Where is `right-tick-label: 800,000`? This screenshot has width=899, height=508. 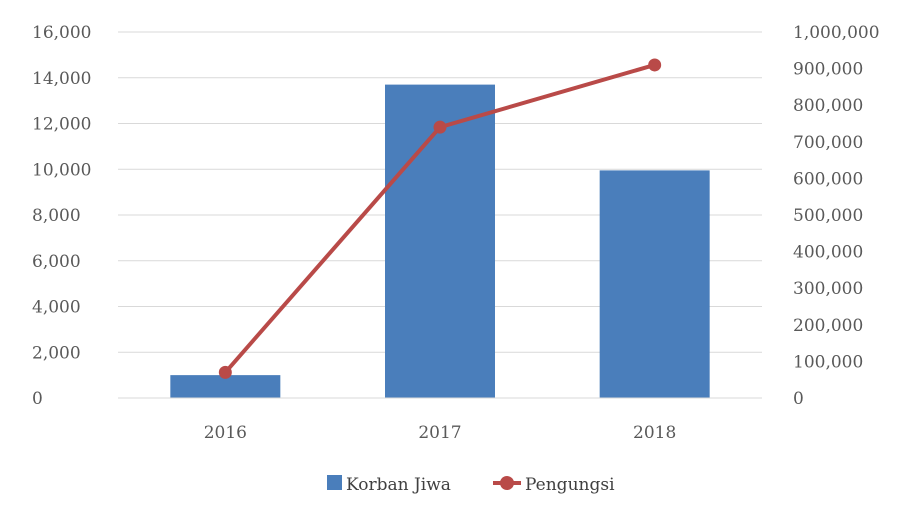
right-tick-label: 800,000 is located at coordinates (828, 106).